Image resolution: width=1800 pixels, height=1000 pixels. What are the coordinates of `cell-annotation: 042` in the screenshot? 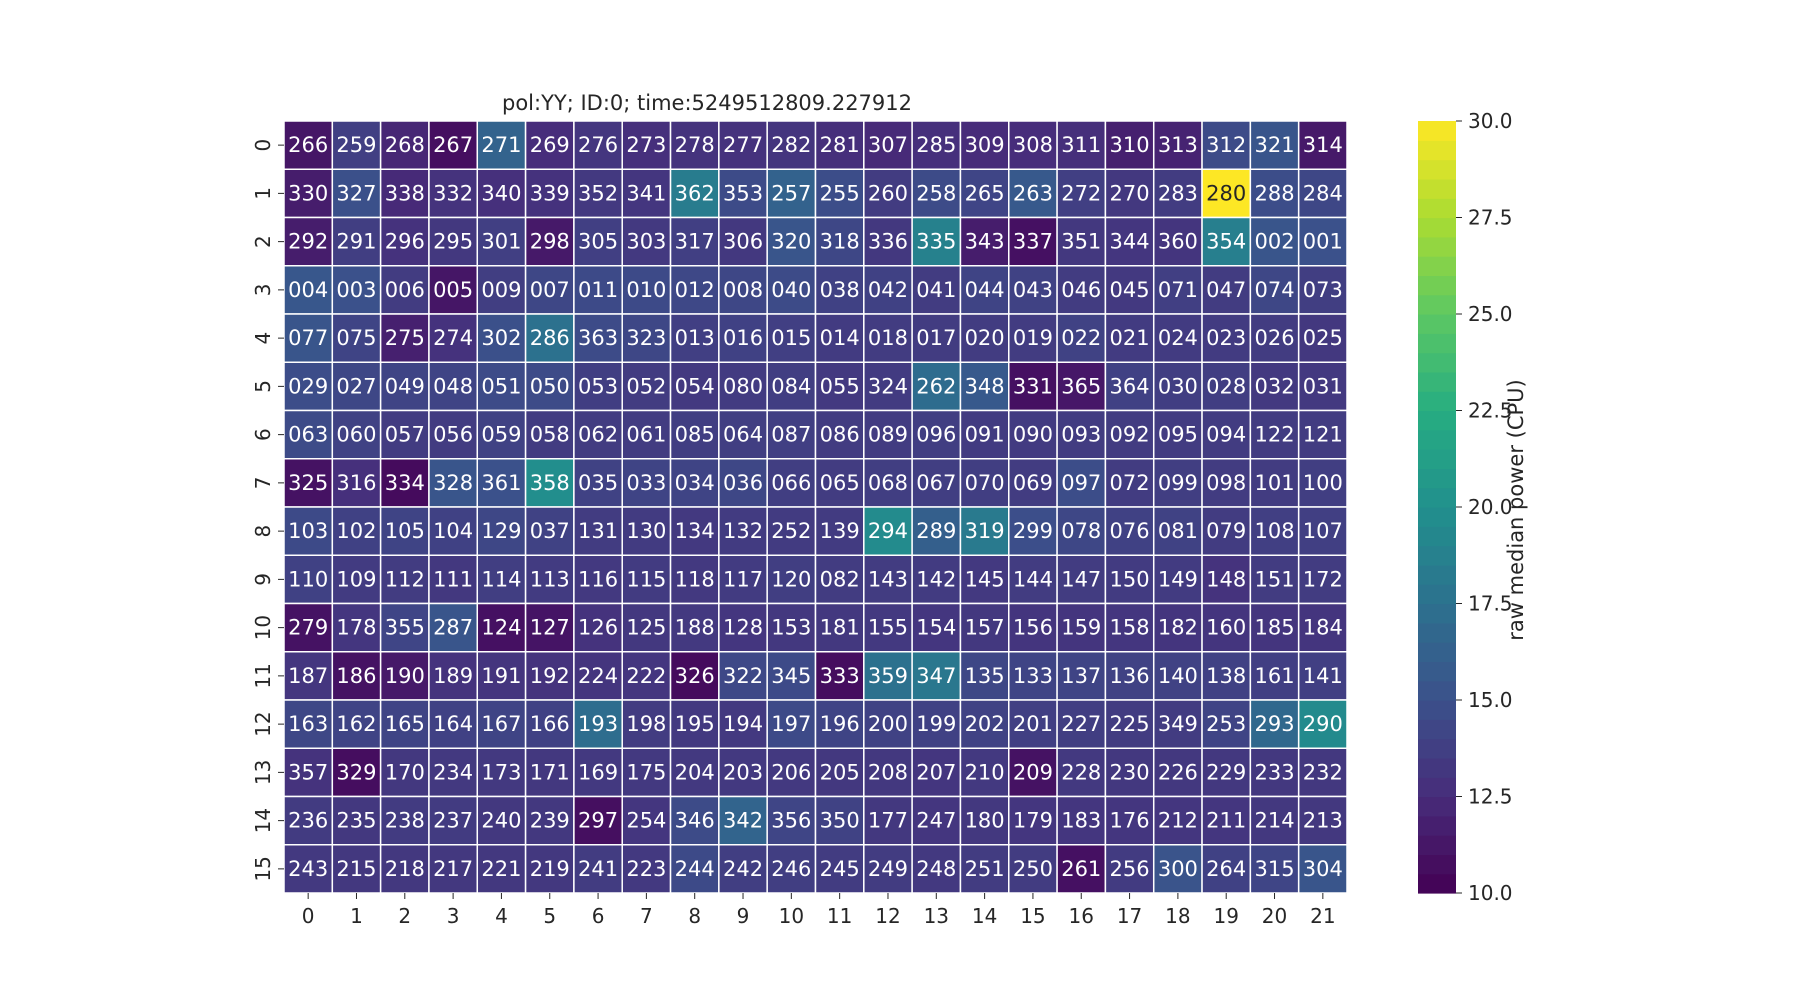 It's located at (888, 290).